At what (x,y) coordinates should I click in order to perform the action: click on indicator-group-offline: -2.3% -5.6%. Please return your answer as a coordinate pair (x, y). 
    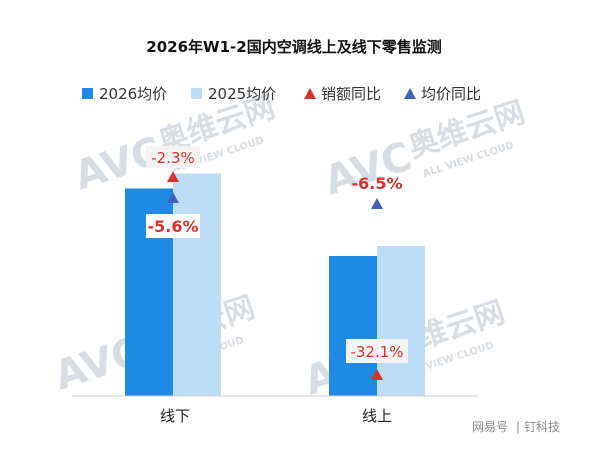
    Looking at the image, I should click on (173, 192).